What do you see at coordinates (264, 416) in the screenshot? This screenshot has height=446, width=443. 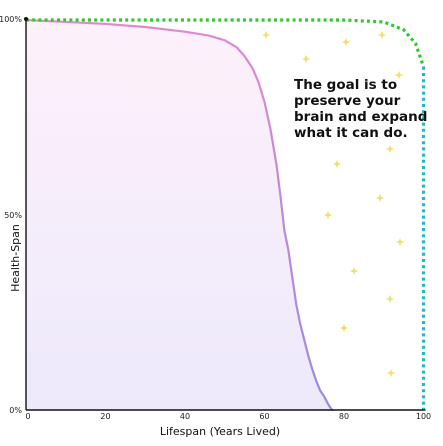 I see `x-tick-label: 60` at bounding box center [264, 416].